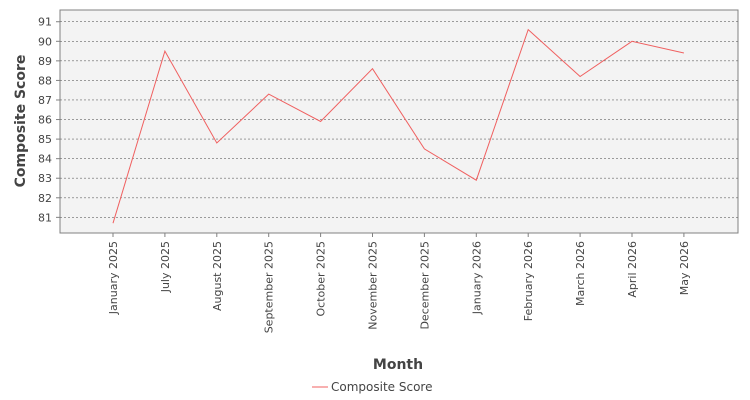 This screenshot has width=750, height=400. What do you see at coordinates (476, 278) in the screenshot?
I see `x-tick-label: January 2026` at bounding box center [476, 278].